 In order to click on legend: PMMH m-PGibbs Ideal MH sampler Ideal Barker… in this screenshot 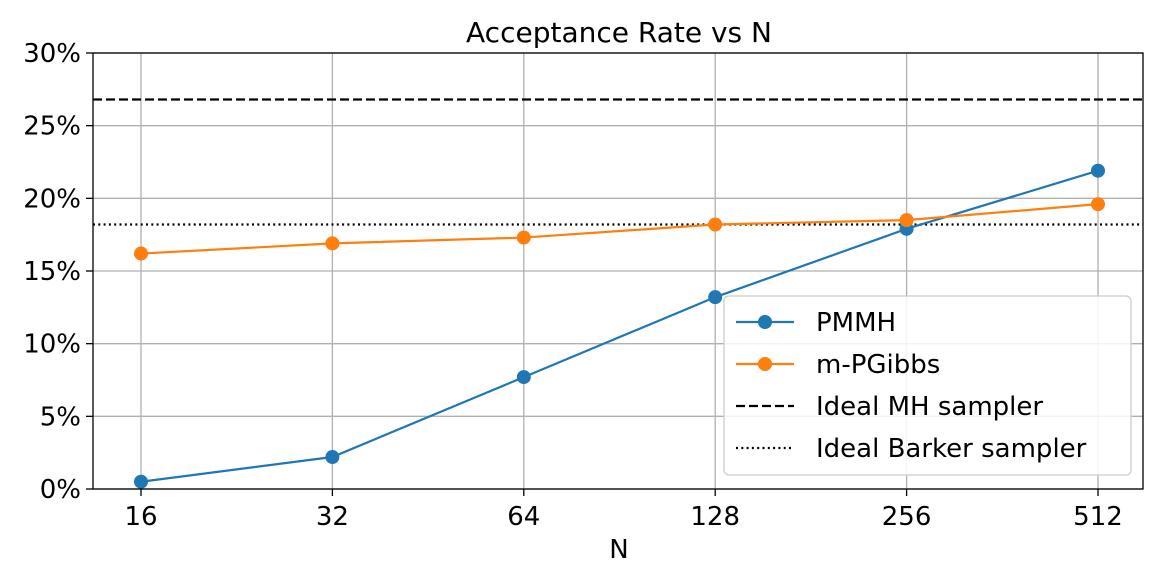, I will do `click(927, 385)`.